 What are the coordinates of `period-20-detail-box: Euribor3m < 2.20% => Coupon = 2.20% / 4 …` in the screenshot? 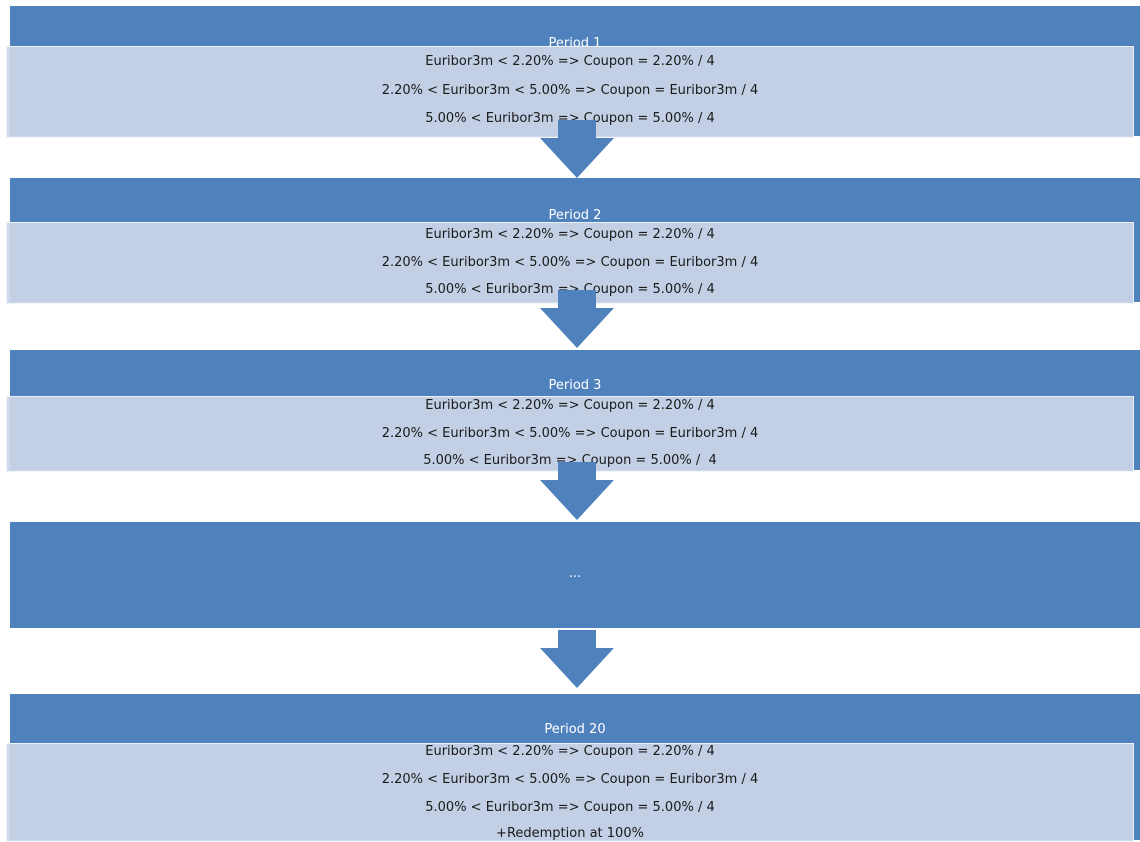 It's located at (570, 792).